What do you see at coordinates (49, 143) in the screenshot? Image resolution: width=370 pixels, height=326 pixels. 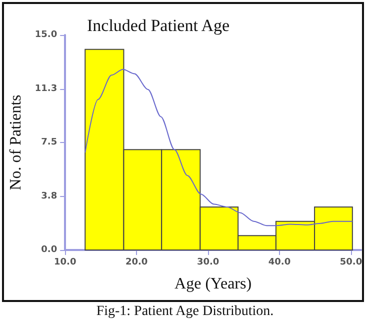 I see `y-tick-label: 7.5` at bounding box center [49, 143].